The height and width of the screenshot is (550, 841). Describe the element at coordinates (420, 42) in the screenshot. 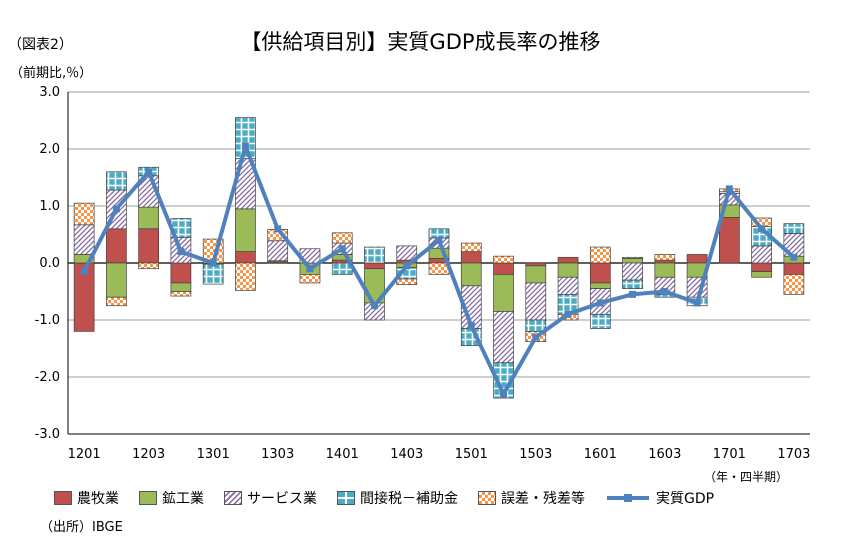

I see `chart-title: 【供給項目別】実質GDP成長率の推移` at that location.